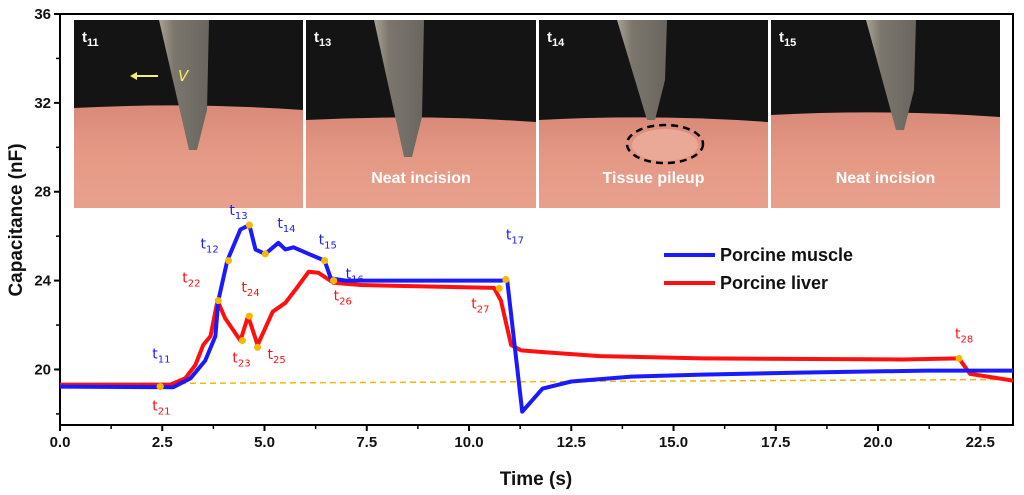  Describe the element at coordinates (786, 255) in the screenshot. I see `legend-label-muscle: Porcine muscle` at that location.